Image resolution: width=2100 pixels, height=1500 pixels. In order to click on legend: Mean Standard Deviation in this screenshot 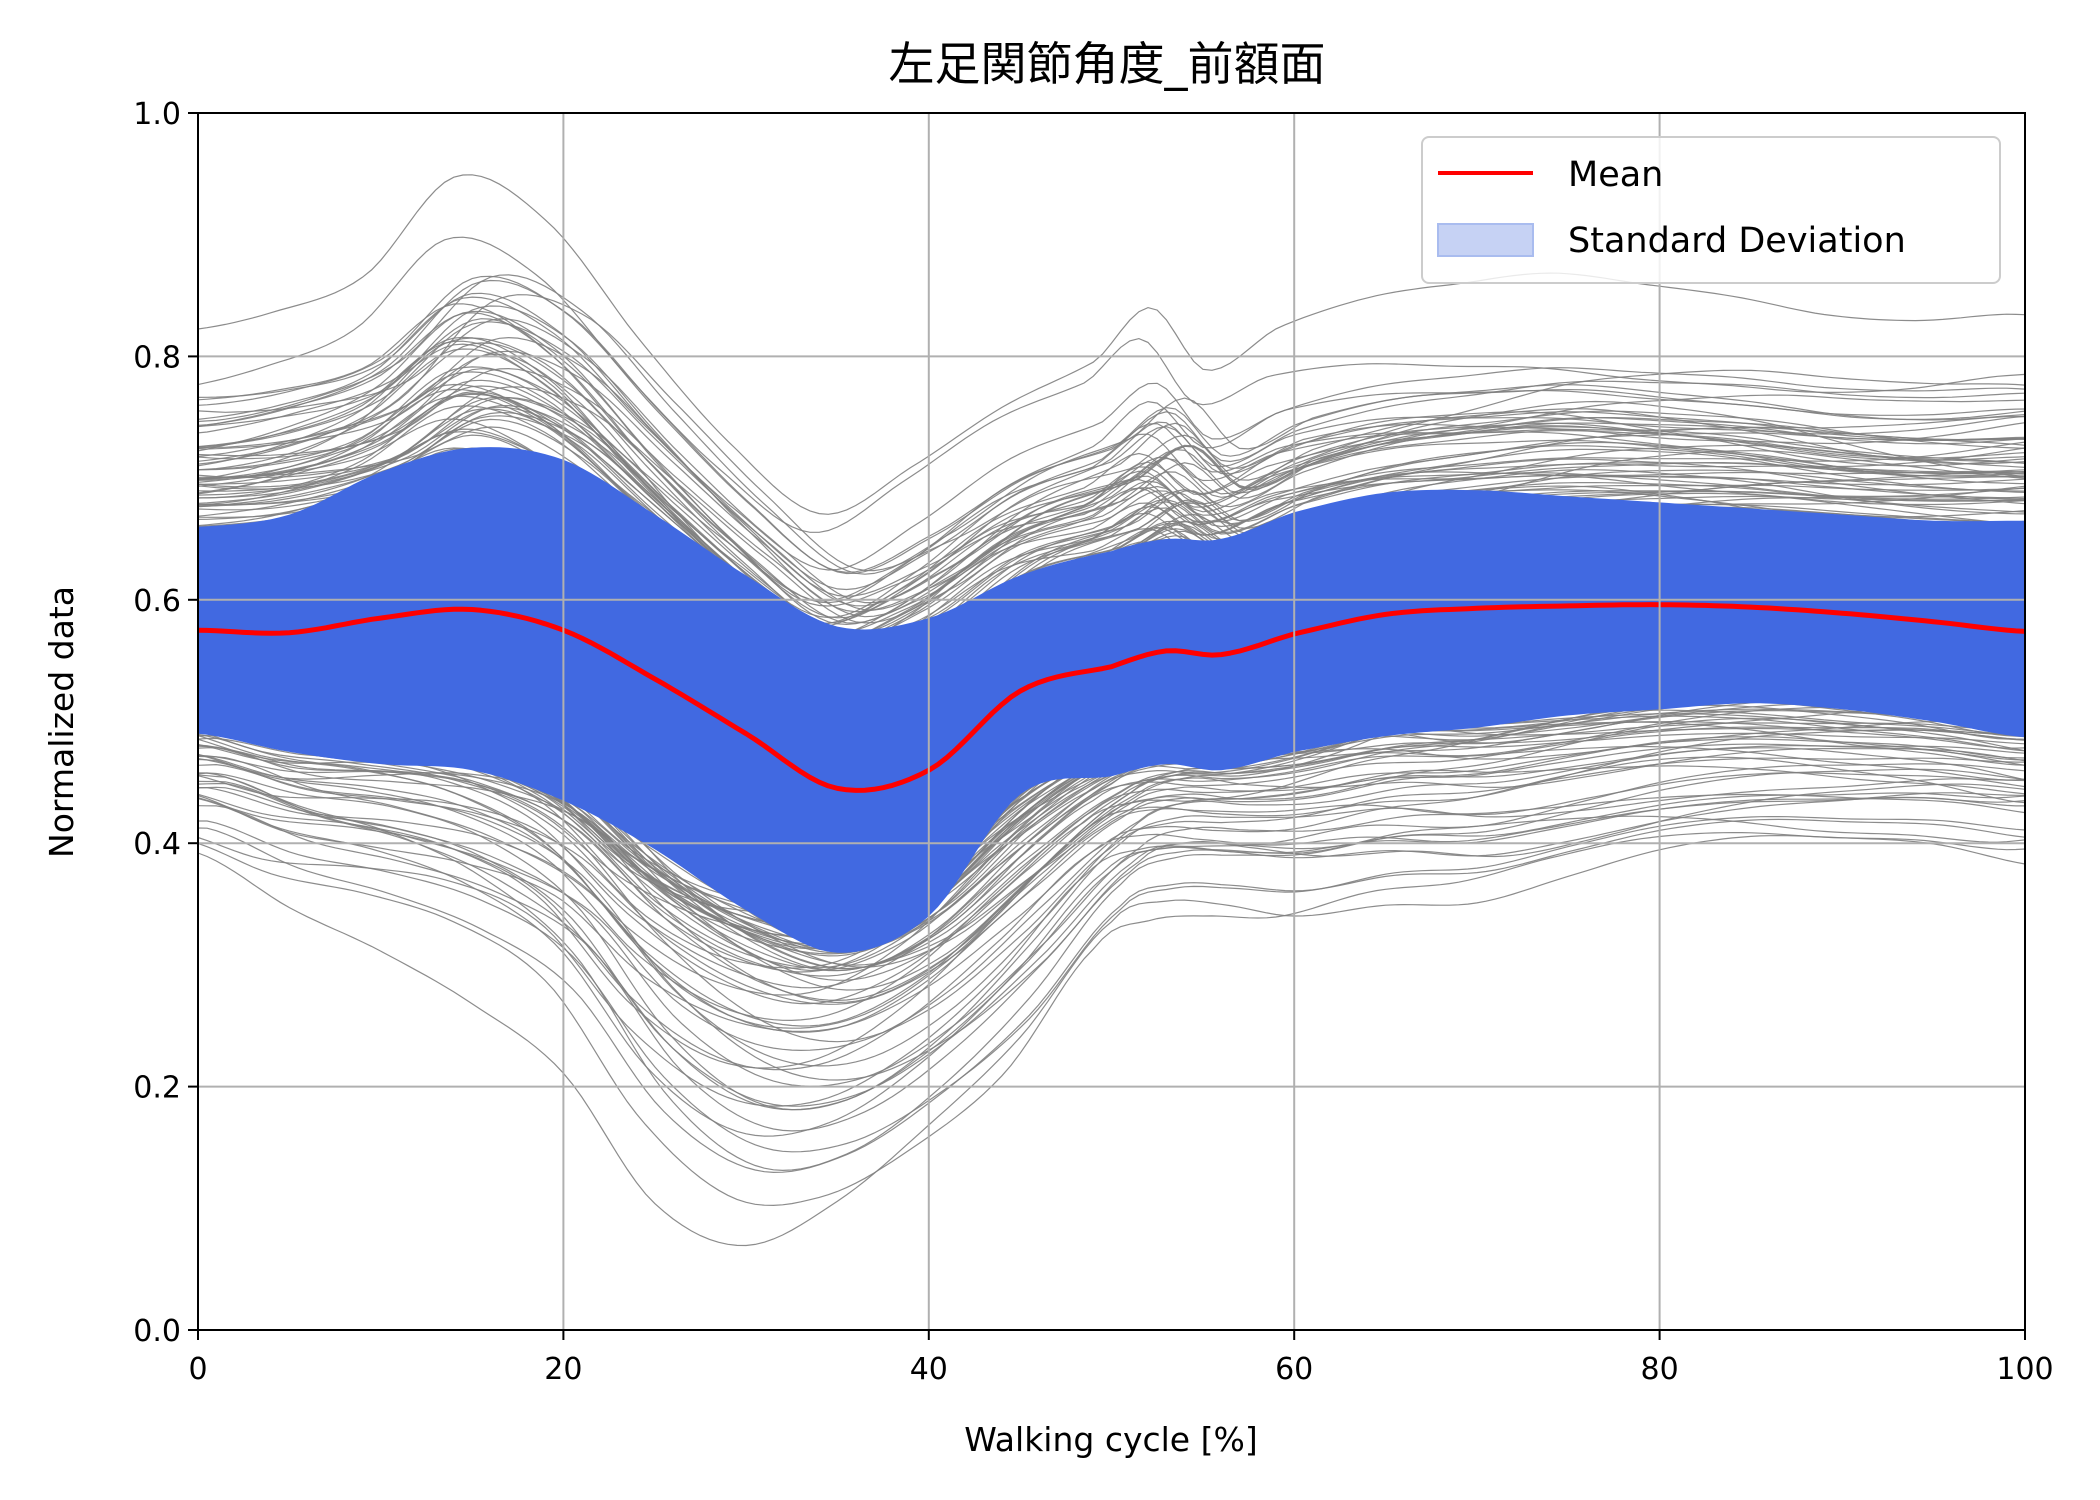, I will do `click(1711, 210)`.